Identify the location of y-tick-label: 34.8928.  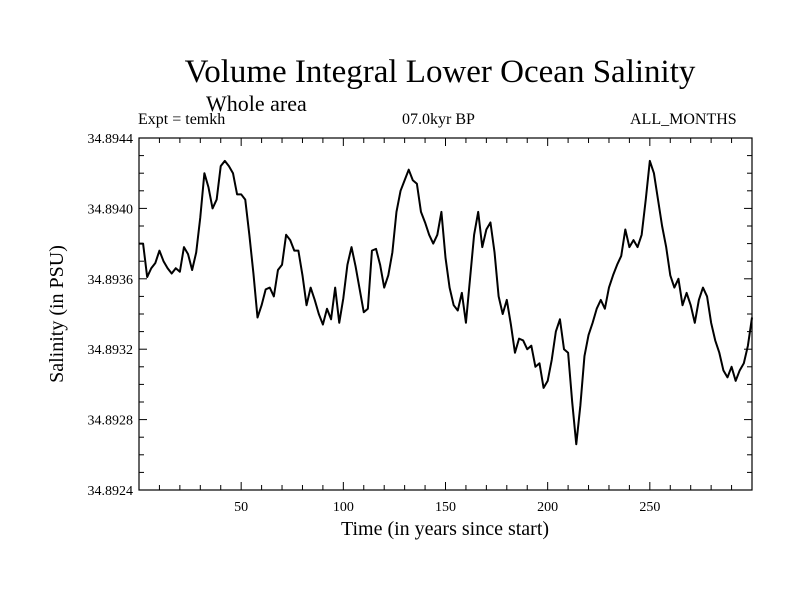
(111, 421).